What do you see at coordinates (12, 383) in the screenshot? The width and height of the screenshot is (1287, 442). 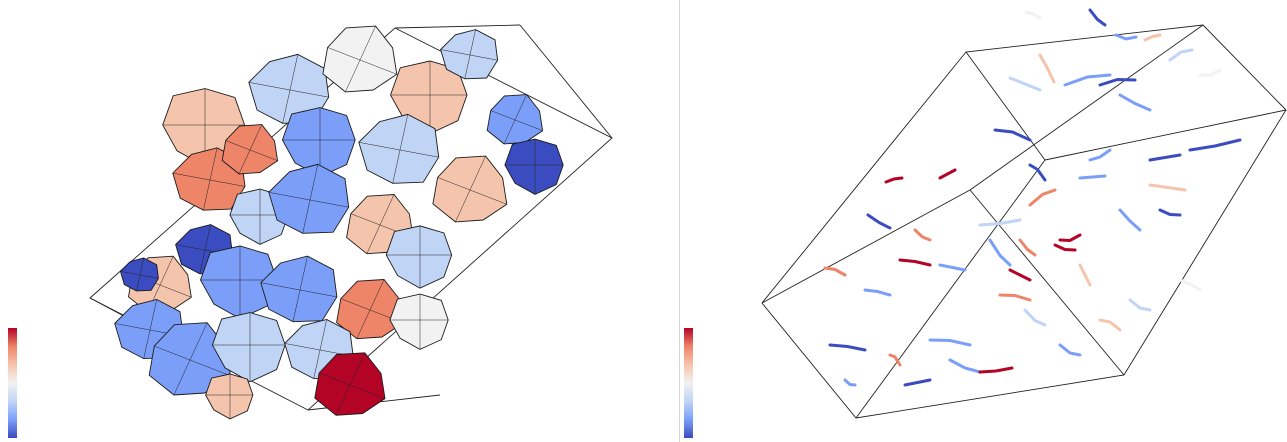 I see `colorbar-left` at bounding box center [12, 383].